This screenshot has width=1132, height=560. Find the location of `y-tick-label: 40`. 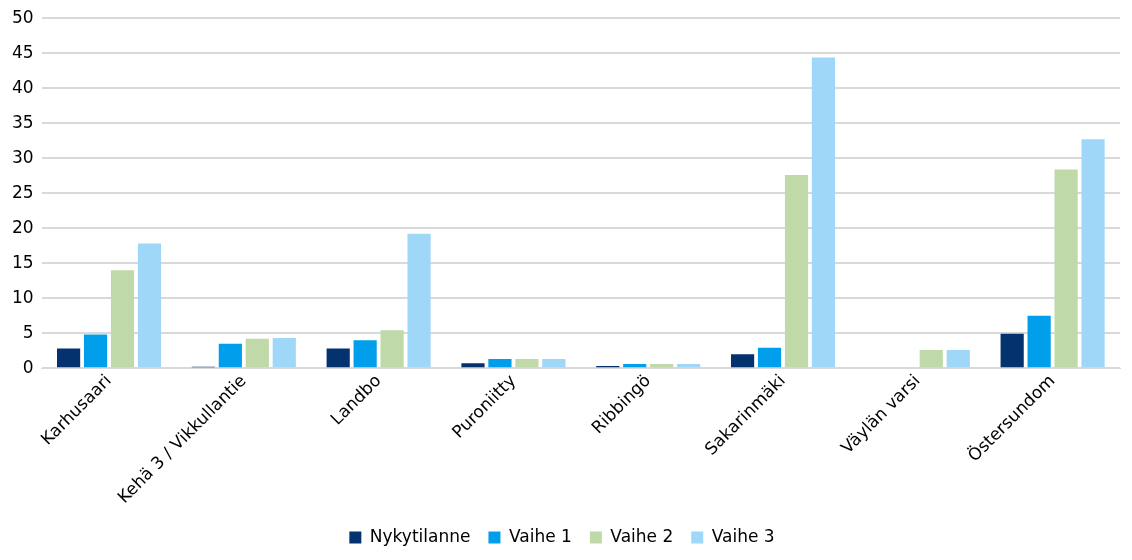

y-tick-label: 40 is located at coordinates (22, 86).